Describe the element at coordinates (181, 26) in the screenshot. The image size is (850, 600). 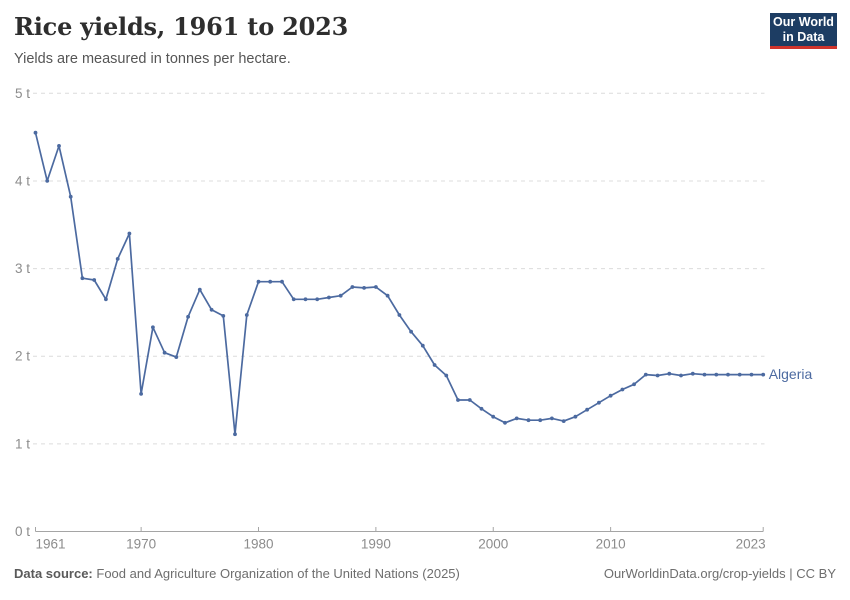
I see `page-title: Rice yields, 1961 to 2023` at that location.